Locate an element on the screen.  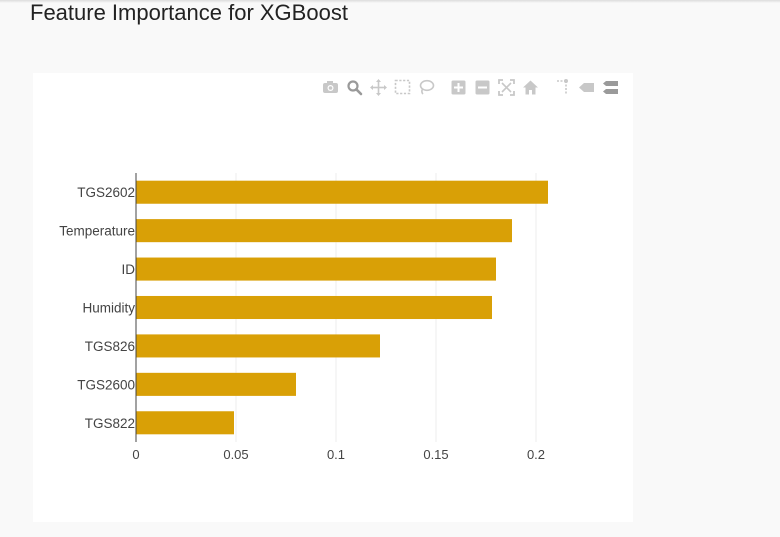
lasso-select-icon is located at coordinates (427, 87).